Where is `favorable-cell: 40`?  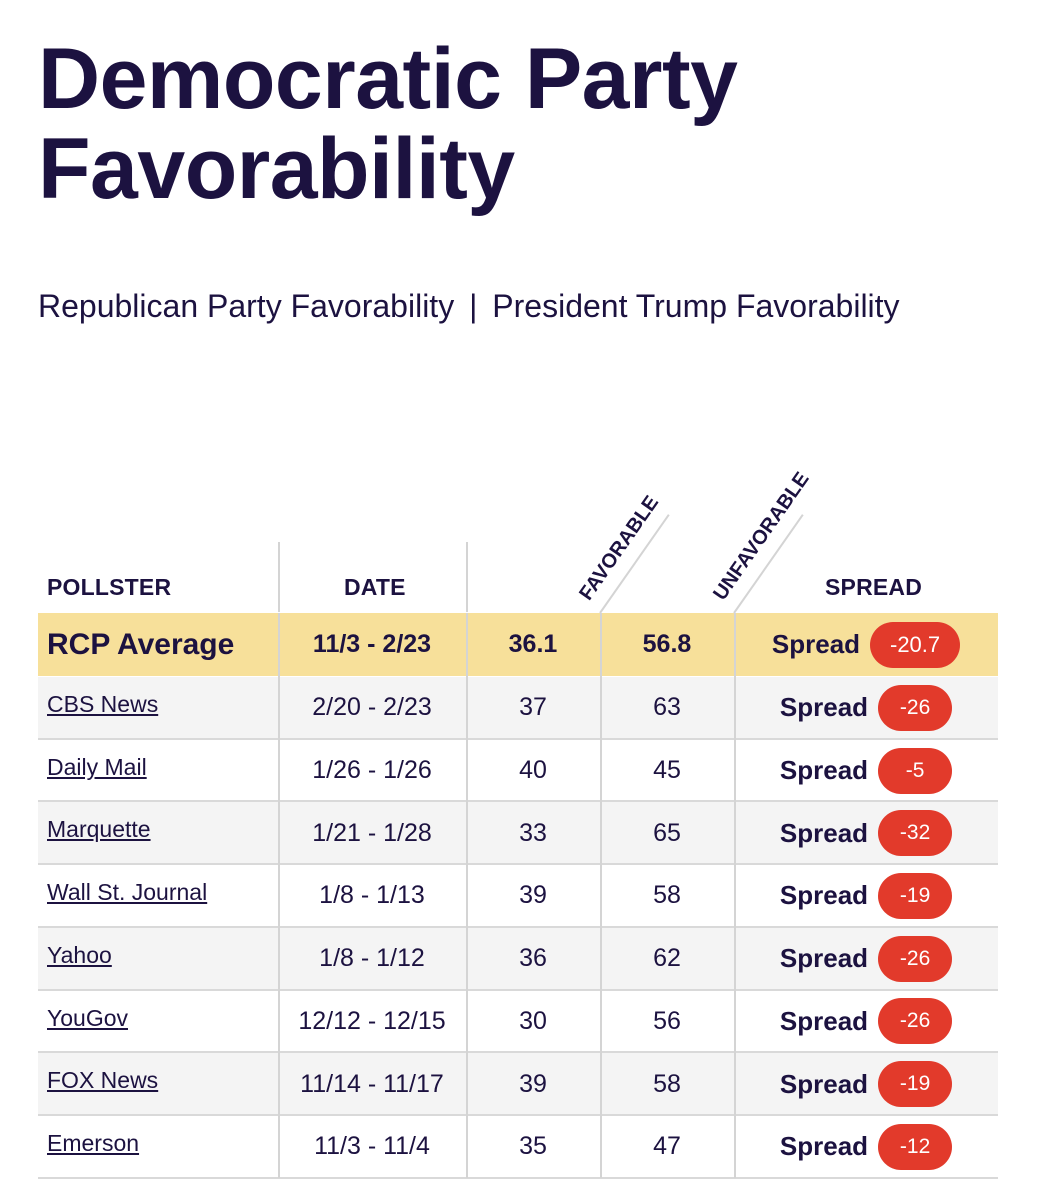
favorable-cell: 40 is located at coordinates (533, 770).